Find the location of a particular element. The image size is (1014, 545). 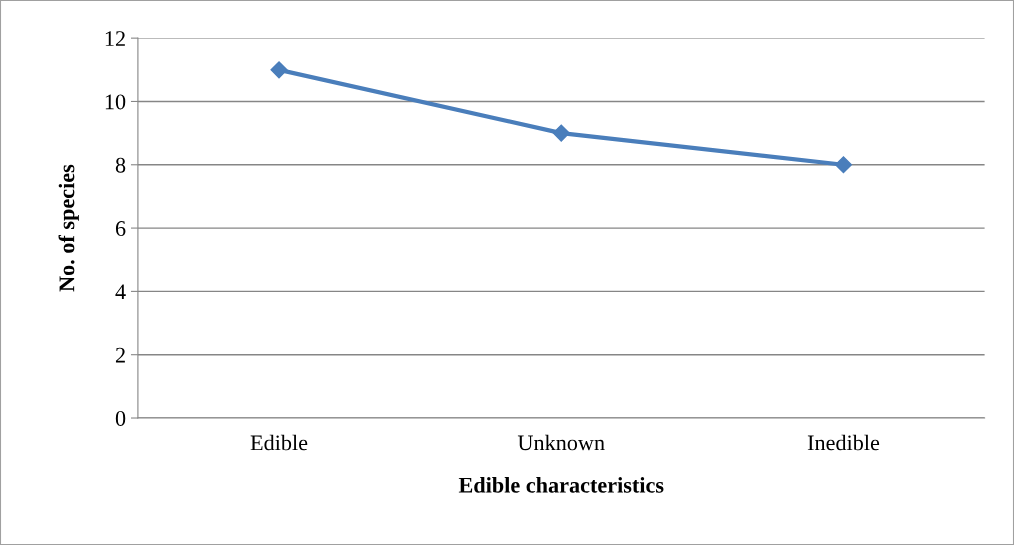

y-tick-label: 6 is located at coordinates (120, 229).